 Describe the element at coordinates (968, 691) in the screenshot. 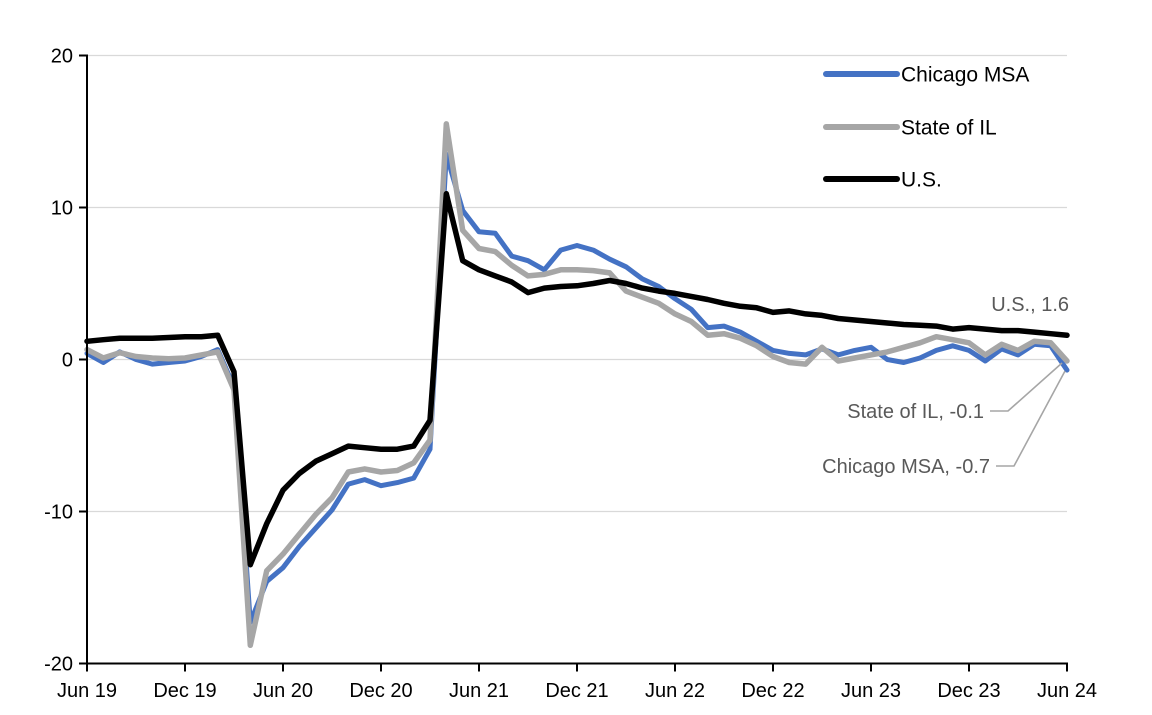

I see `x-axis-label-dec-23: Dec 23` at that location.